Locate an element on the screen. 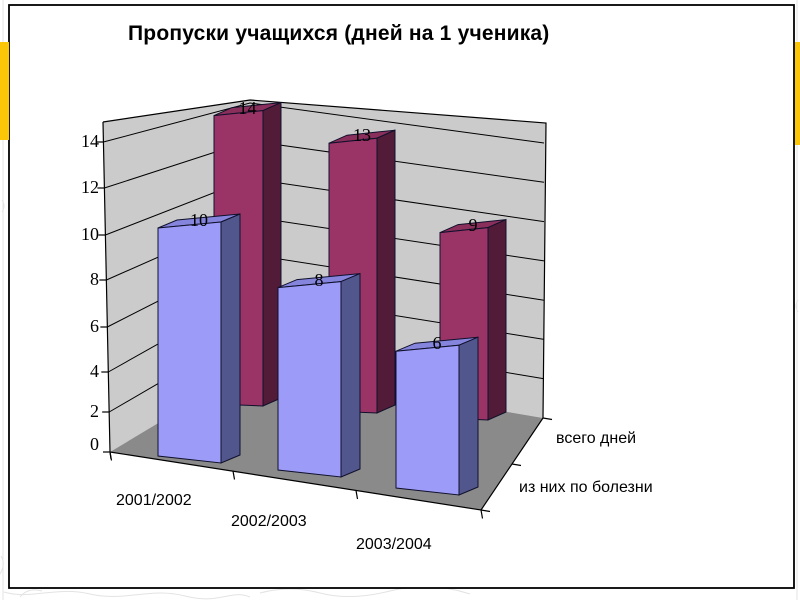  slide-accent-right is located at coordinates (797, 93).